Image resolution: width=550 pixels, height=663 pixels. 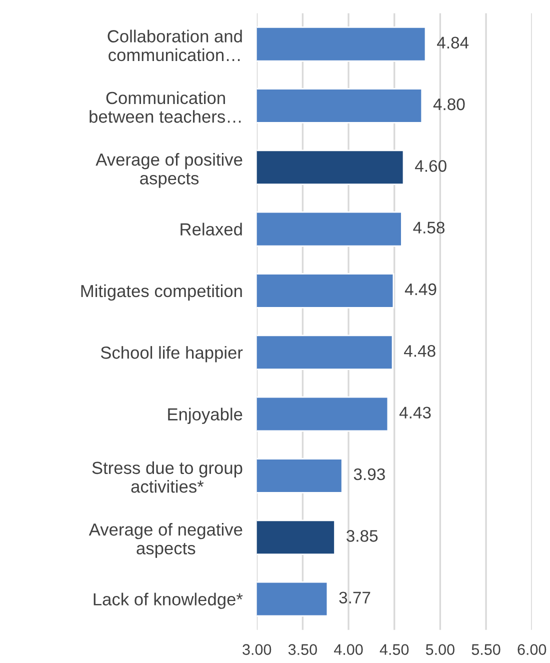 What do you see at coordinates (394, 649) in the screenshot?
I see `x-tick-label: 4.50` at bounding box center [394, 649].